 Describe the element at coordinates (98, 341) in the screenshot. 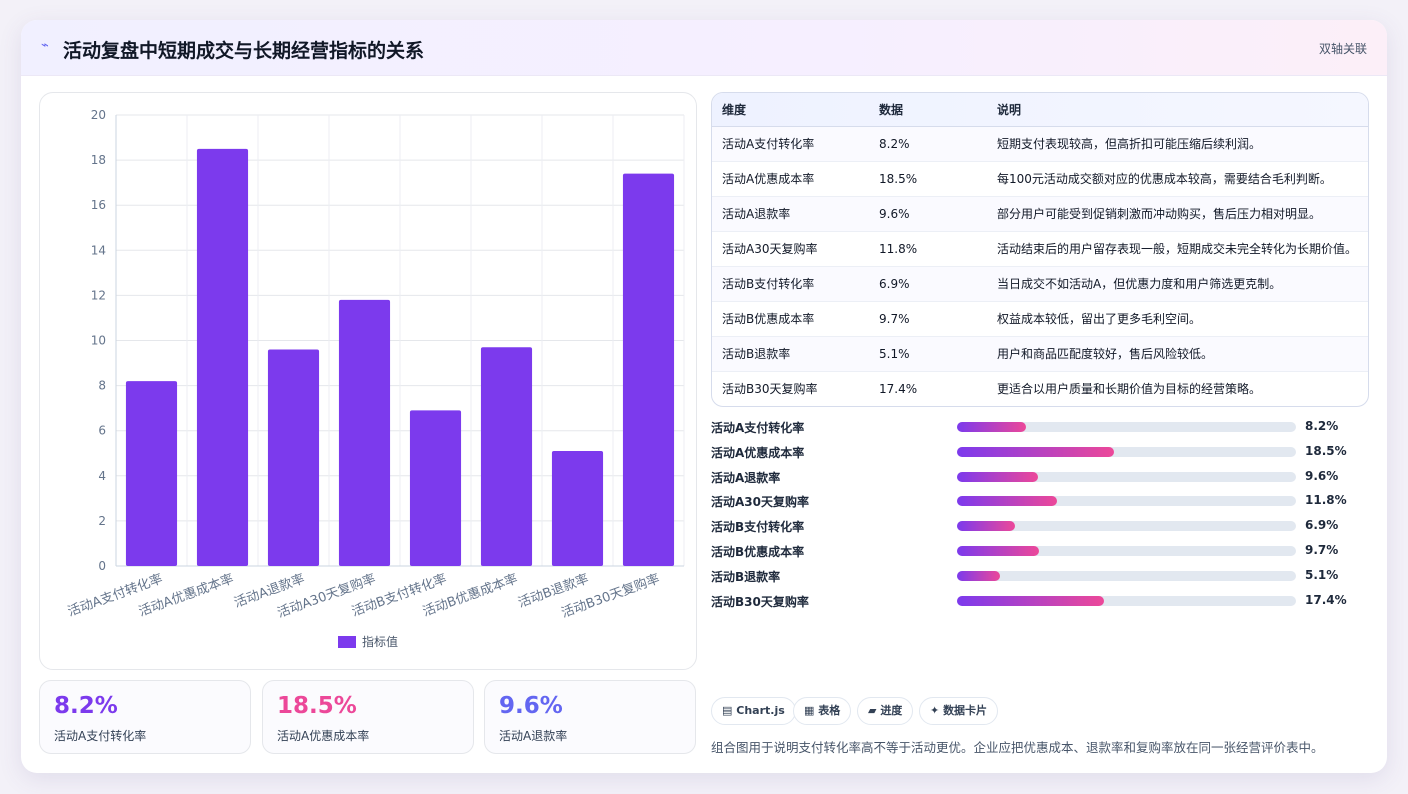

I see `y-tick-label: 10` at that location.